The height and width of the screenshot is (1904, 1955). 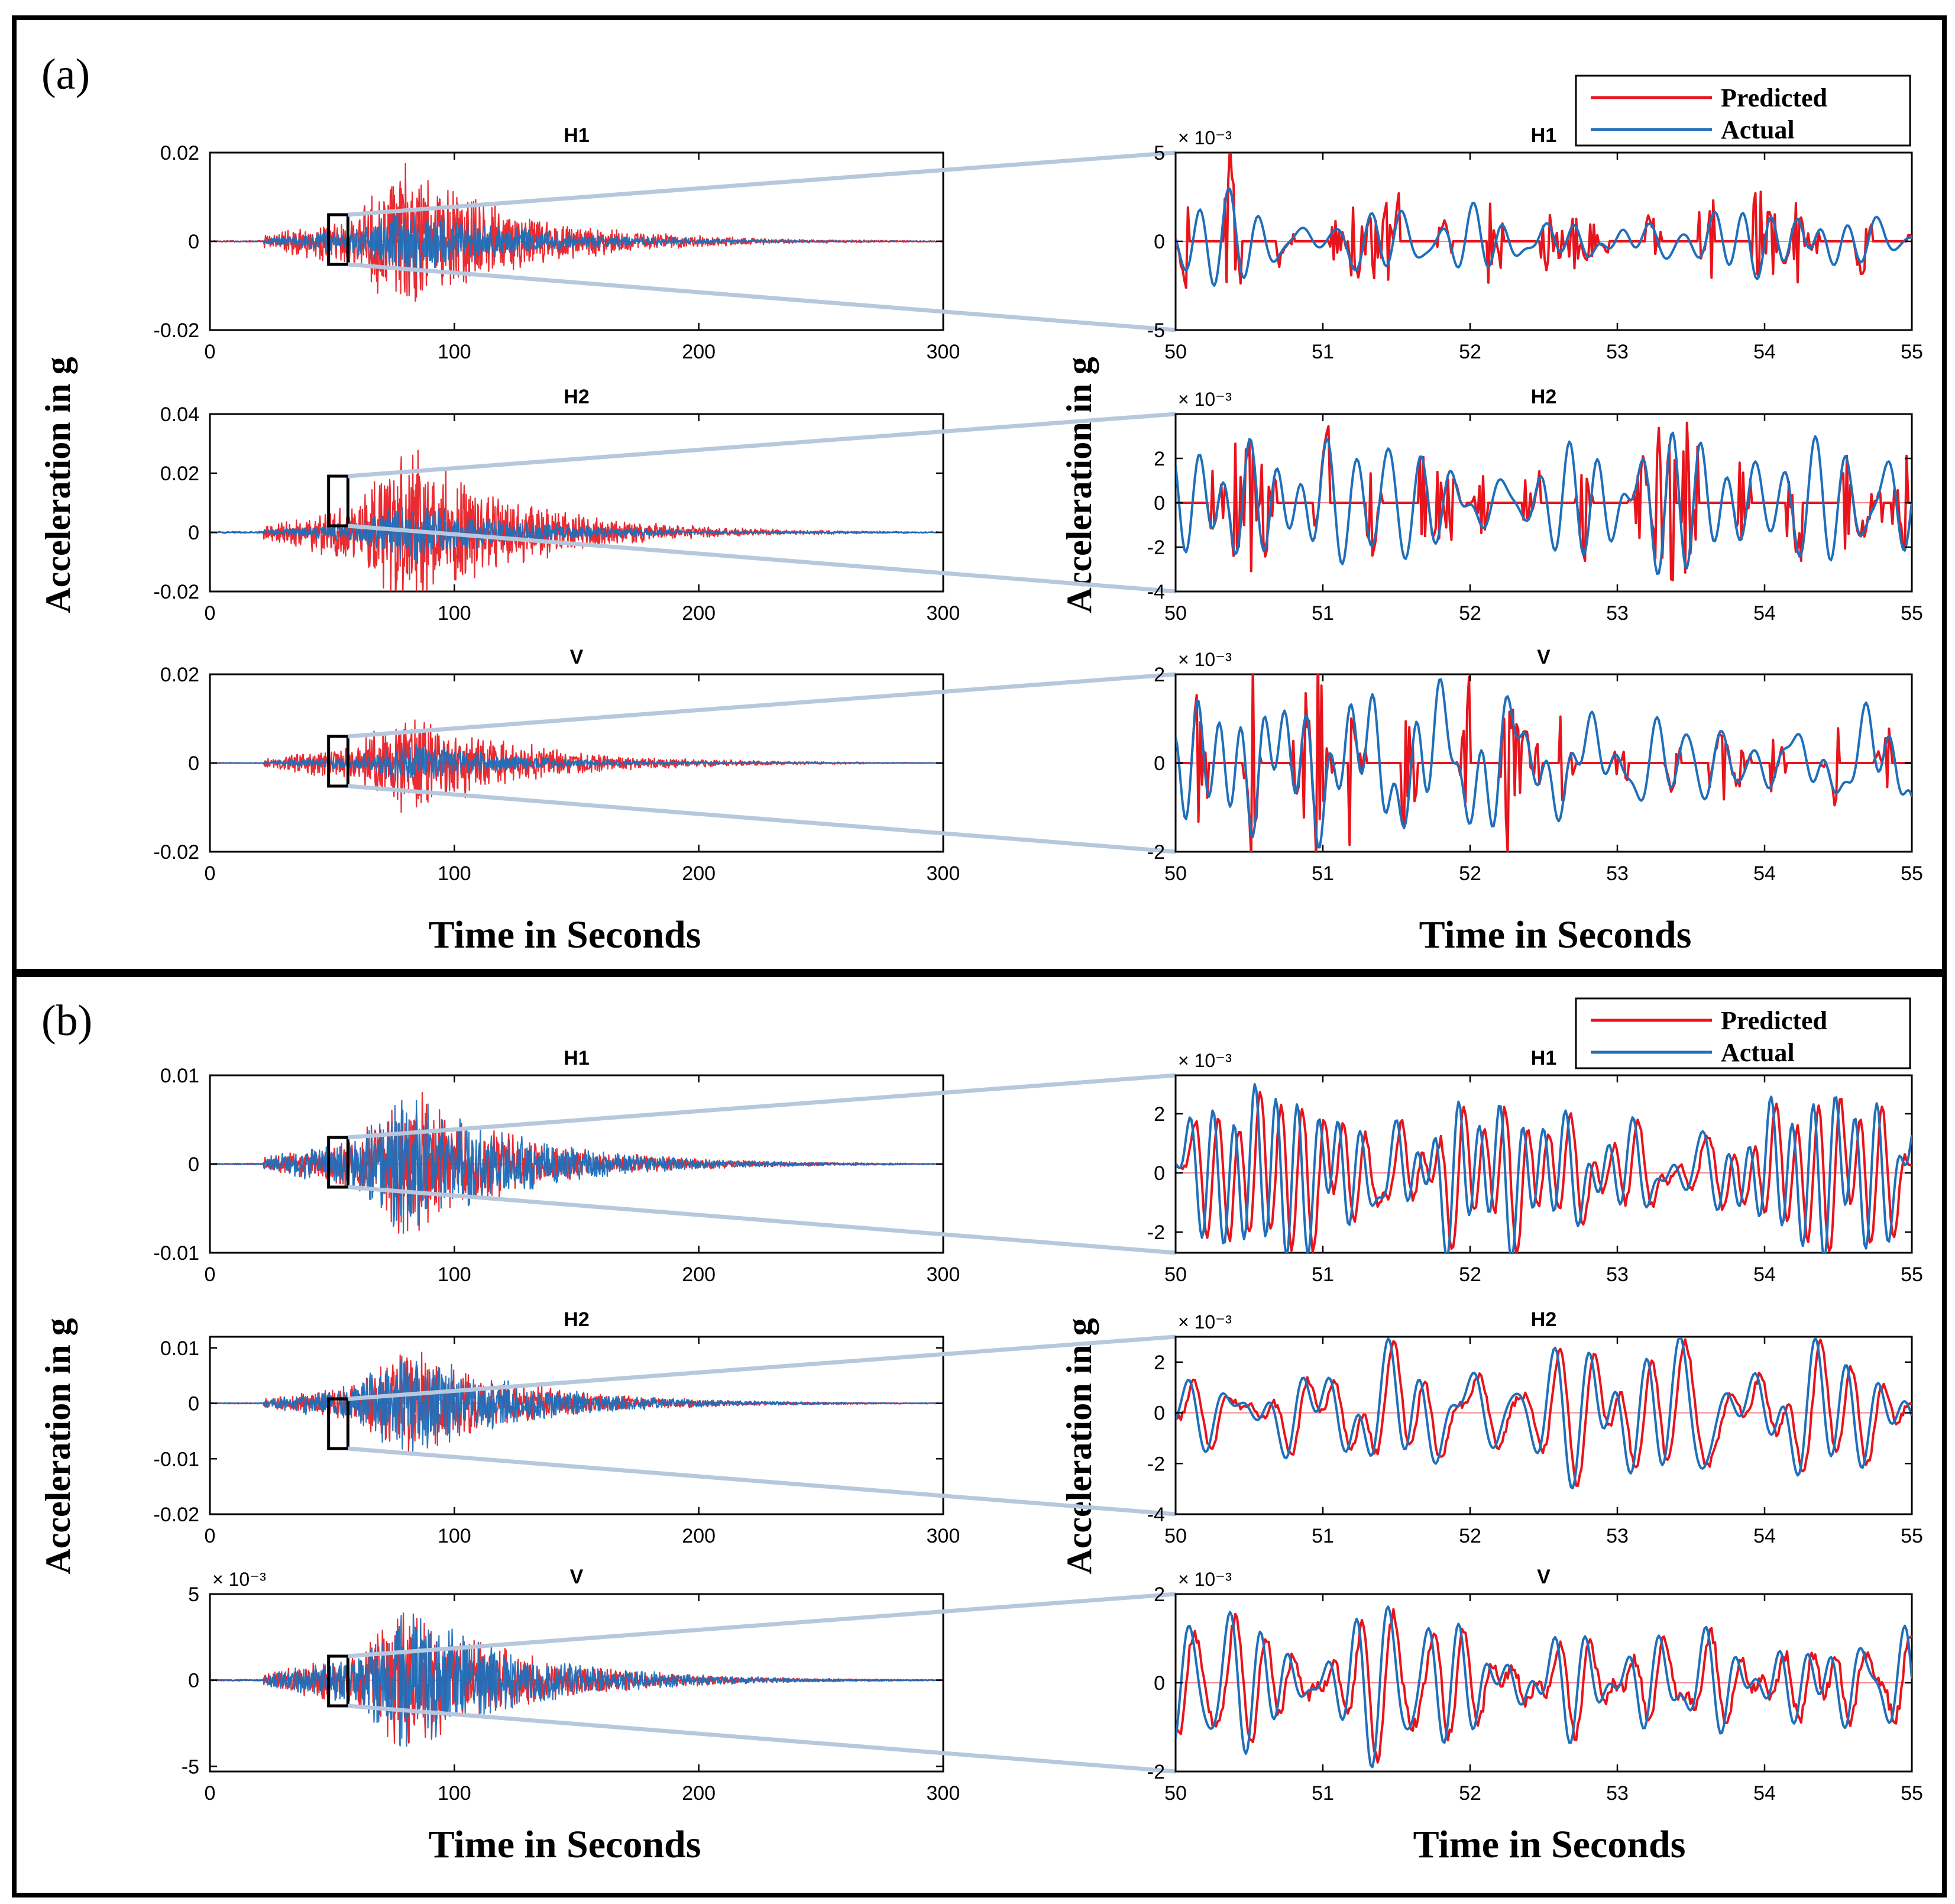 I want to click on subplot-3: -4 -2 0 2 50 51 52 53 54 55 H2 × 10⁻³, so click(x=1535, y=505).